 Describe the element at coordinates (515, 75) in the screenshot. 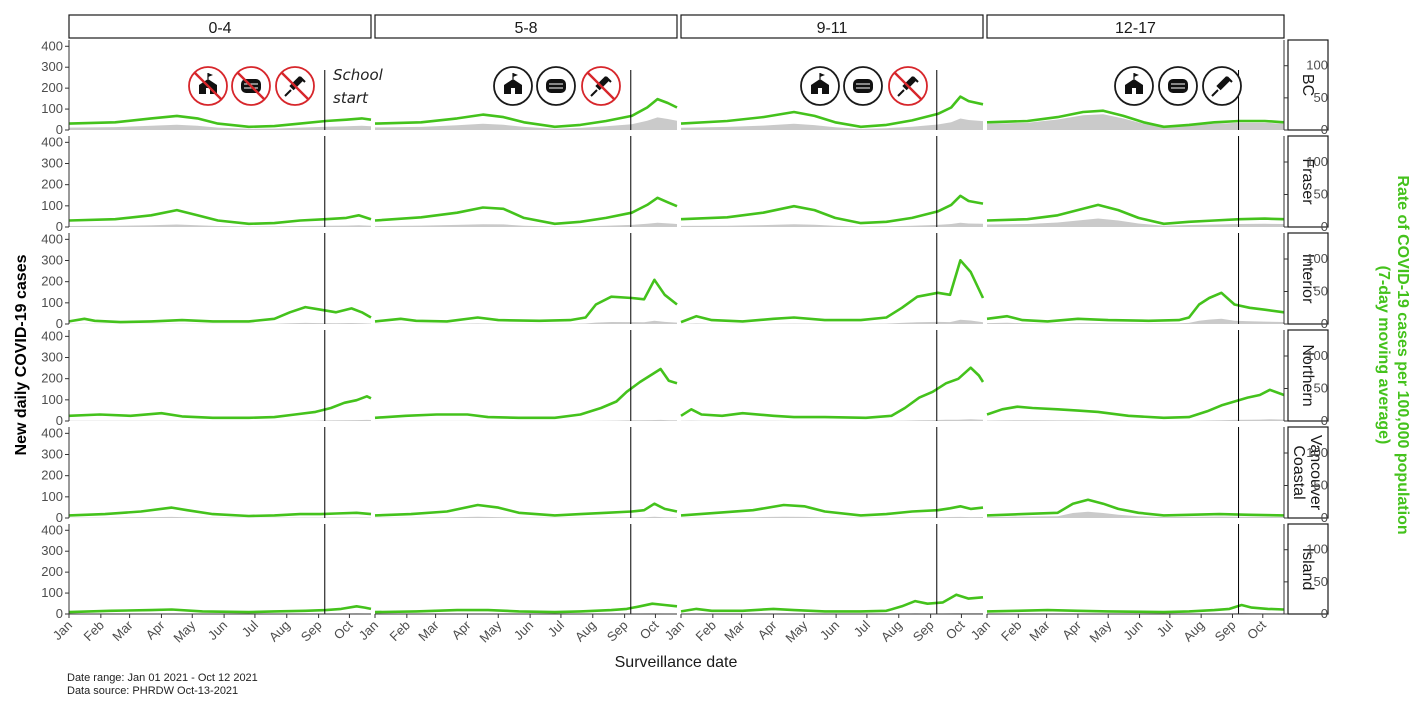

I see `school-flag` at that location.